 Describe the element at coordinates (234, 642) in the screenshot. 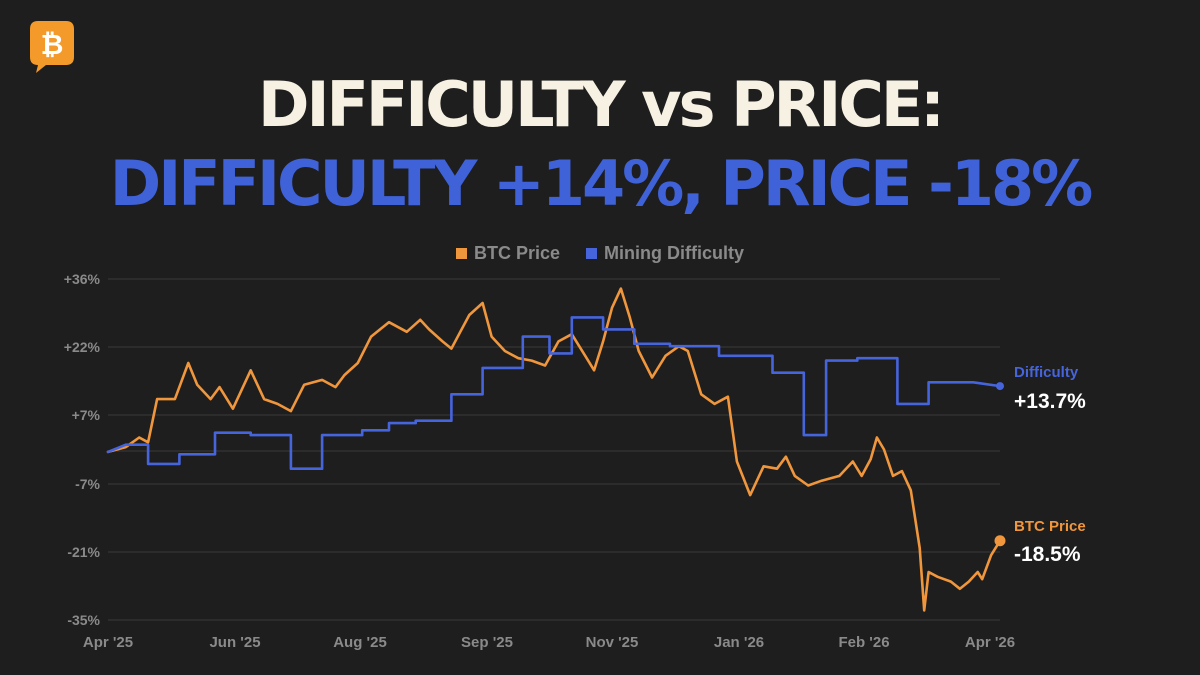

I see `x-tick-label: Jun '25` at that location.